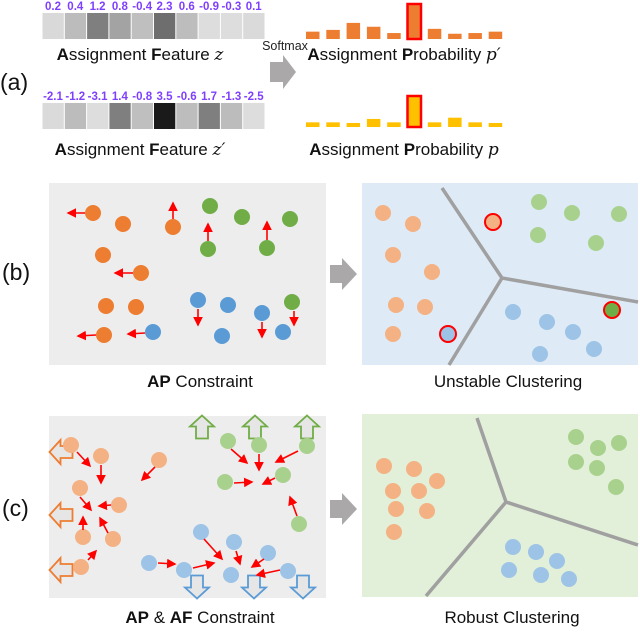 The width and height of the screenshot is (640, 632). I want to click on feature-value: -0.9, so click(209, 7).